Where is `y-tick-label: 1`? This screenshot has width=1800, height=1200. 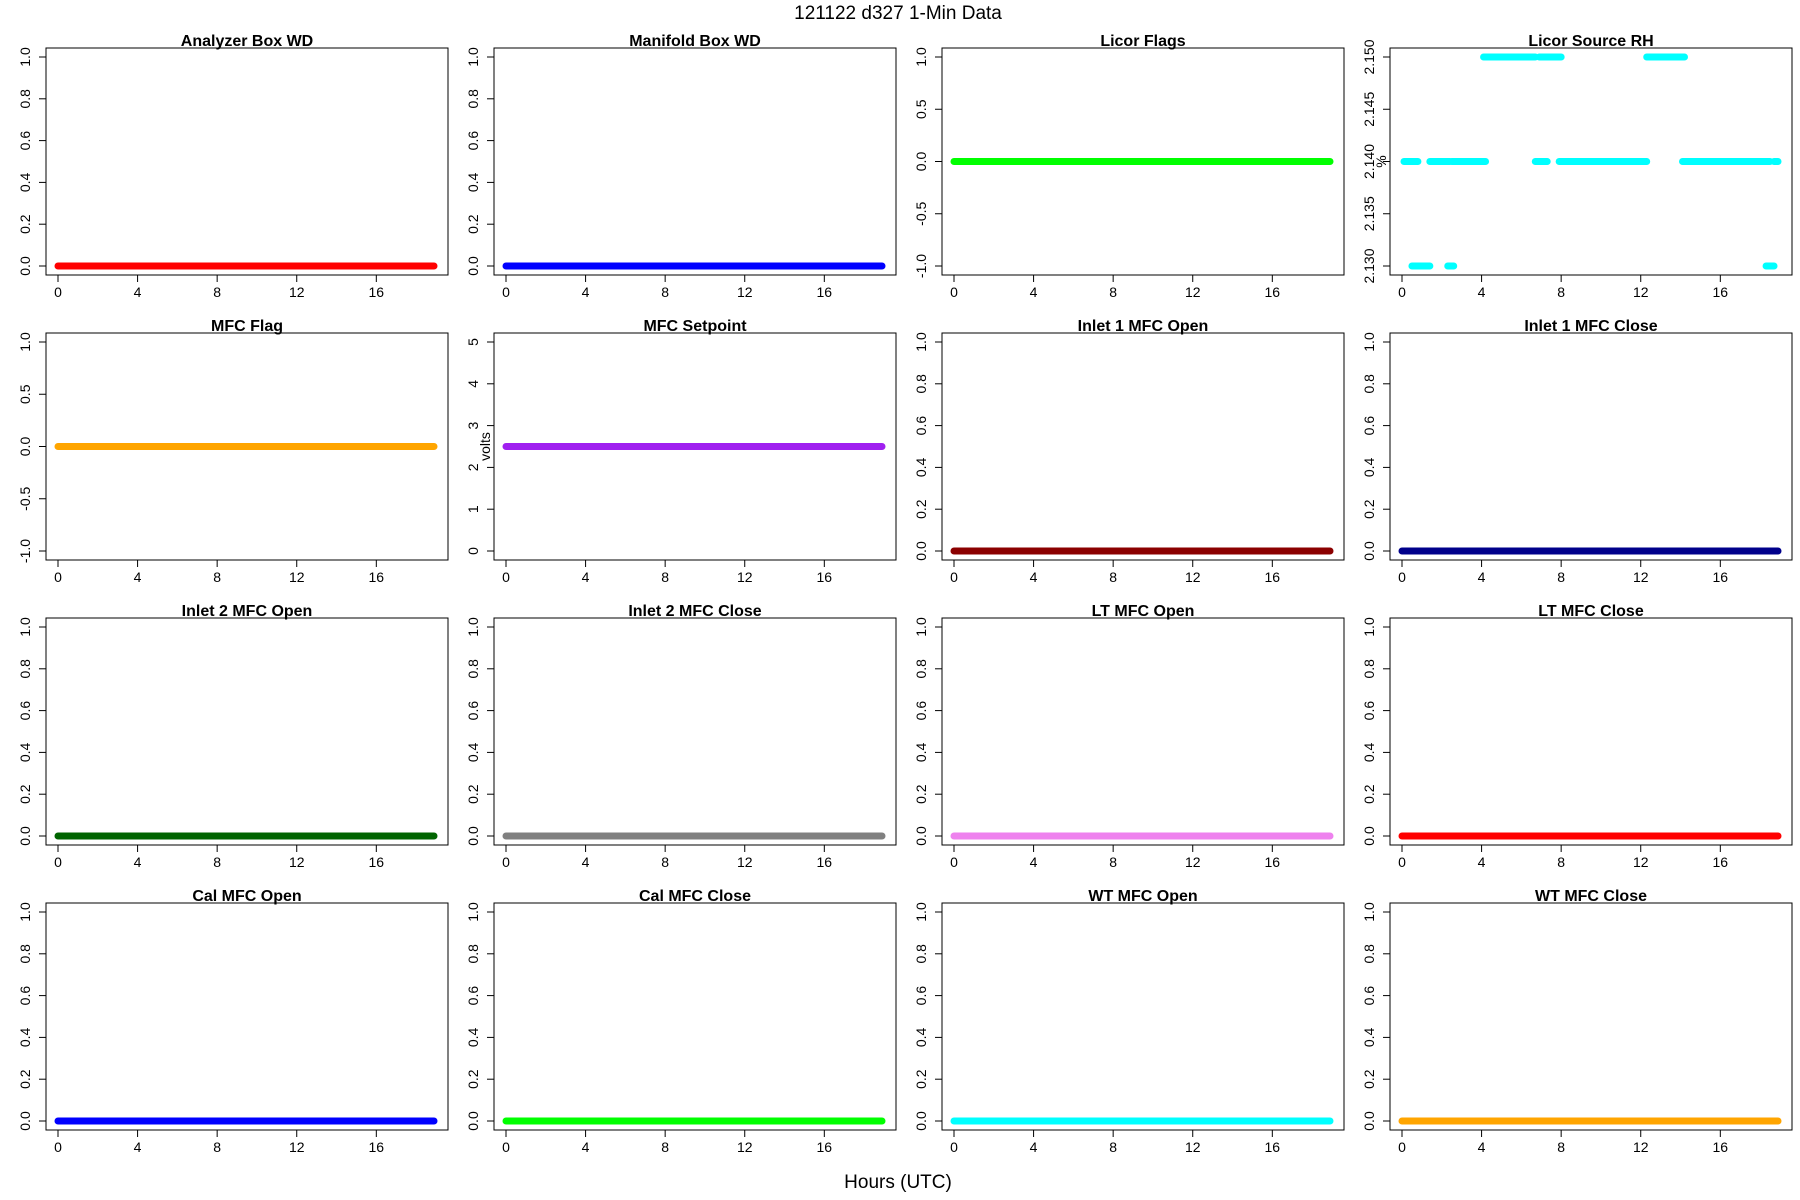
y-tick-label: 1 is located at coordinates (473, 509).